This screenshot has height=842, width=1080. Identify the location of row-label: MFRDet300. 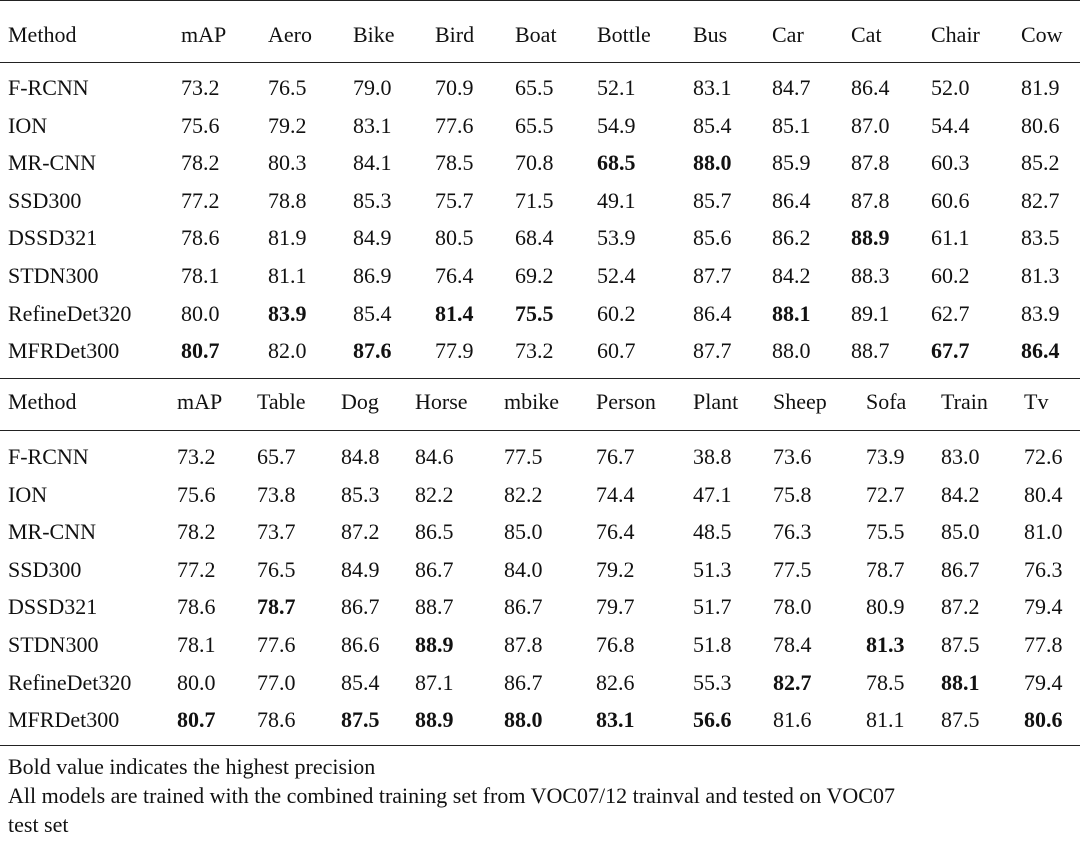
(64, 720).